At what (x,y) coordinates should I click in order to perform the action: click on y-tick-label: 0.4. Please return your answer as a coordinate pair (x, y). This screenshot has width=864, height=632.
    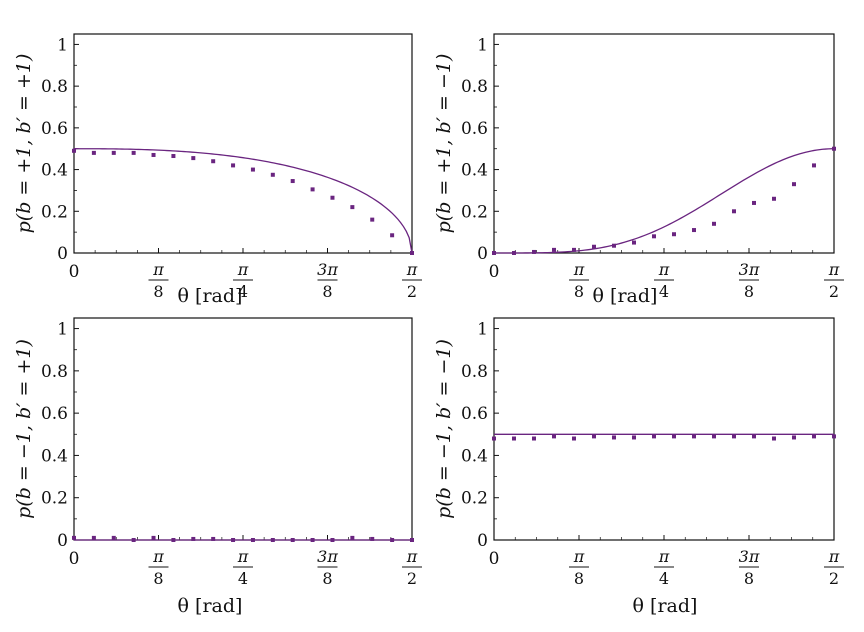
    Looking at the image, I should click on (54, 456).